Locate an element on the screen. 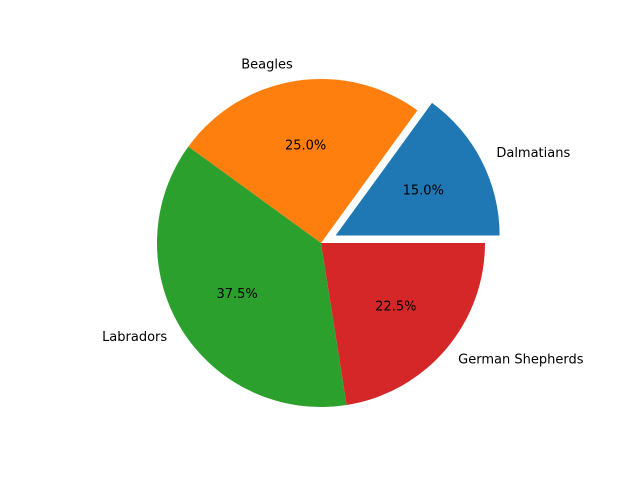 The image size is (640, 480). percent-label: 22.5% is located at coordinates (395, 306).